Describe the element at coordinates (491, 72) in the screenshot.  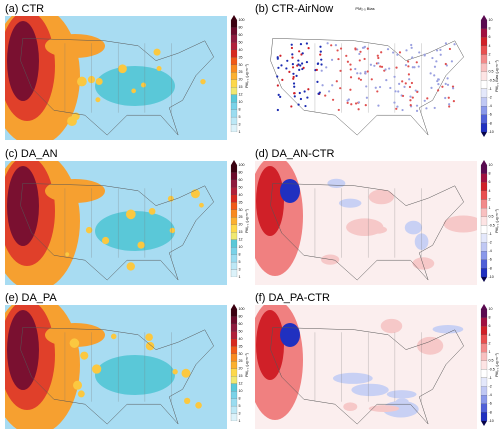
I see `colorbar-tick-label: 0.5` at that location.